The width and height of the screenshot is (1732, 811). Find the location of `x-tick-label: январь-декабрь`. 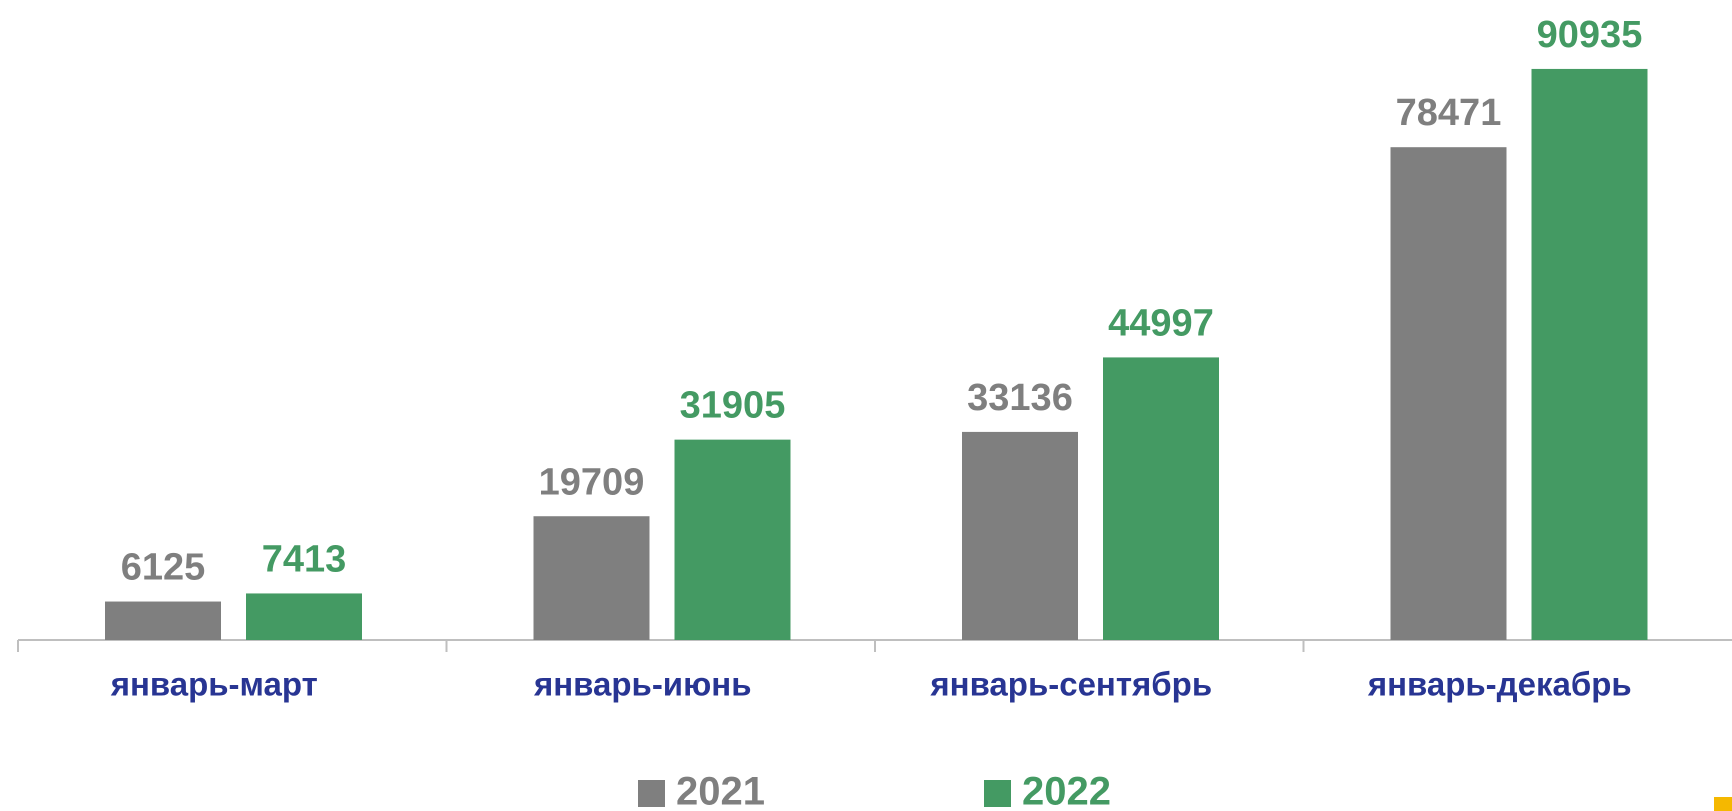

x-tick-label: январь-декабрь is located at coordinates (1499, 684).